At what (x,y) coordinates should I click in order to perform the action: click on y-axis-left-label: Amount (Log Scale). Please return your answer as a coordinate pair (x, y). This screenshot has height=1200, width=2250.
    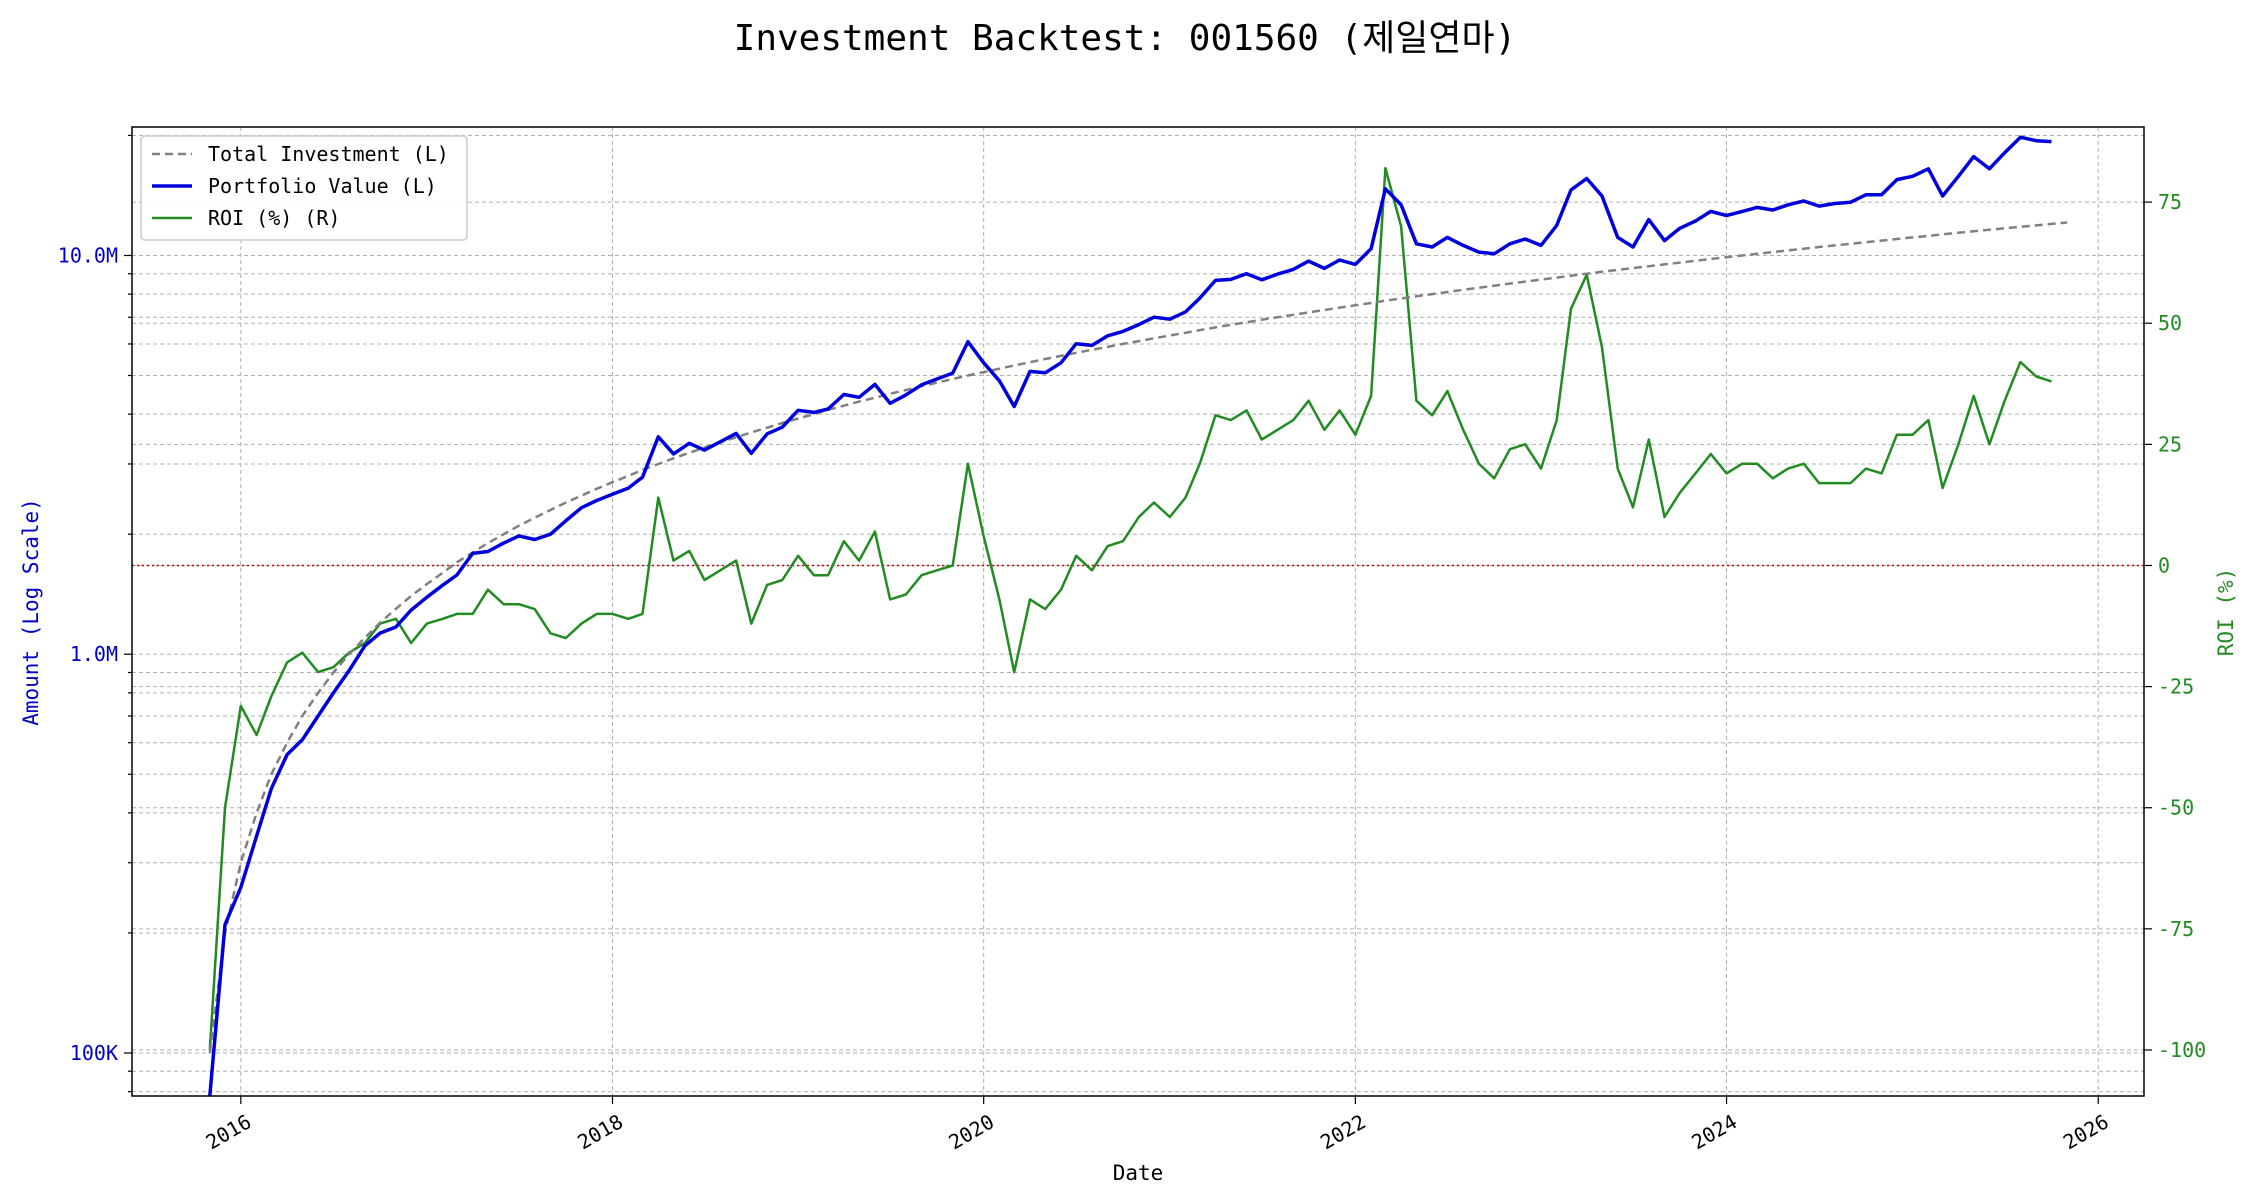
    Looking at the image, I should click on (31, 612).